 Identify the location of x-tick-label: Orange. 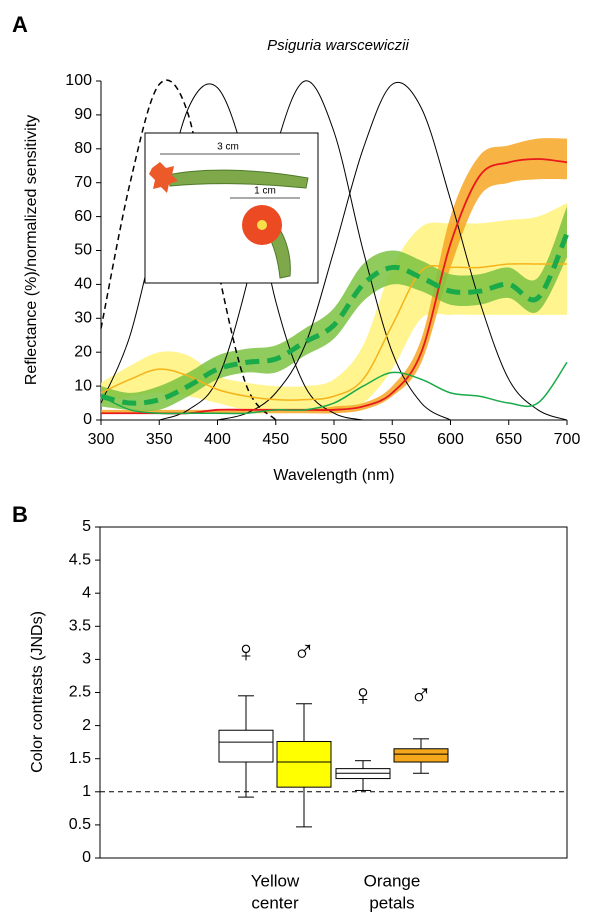
(392, 880).